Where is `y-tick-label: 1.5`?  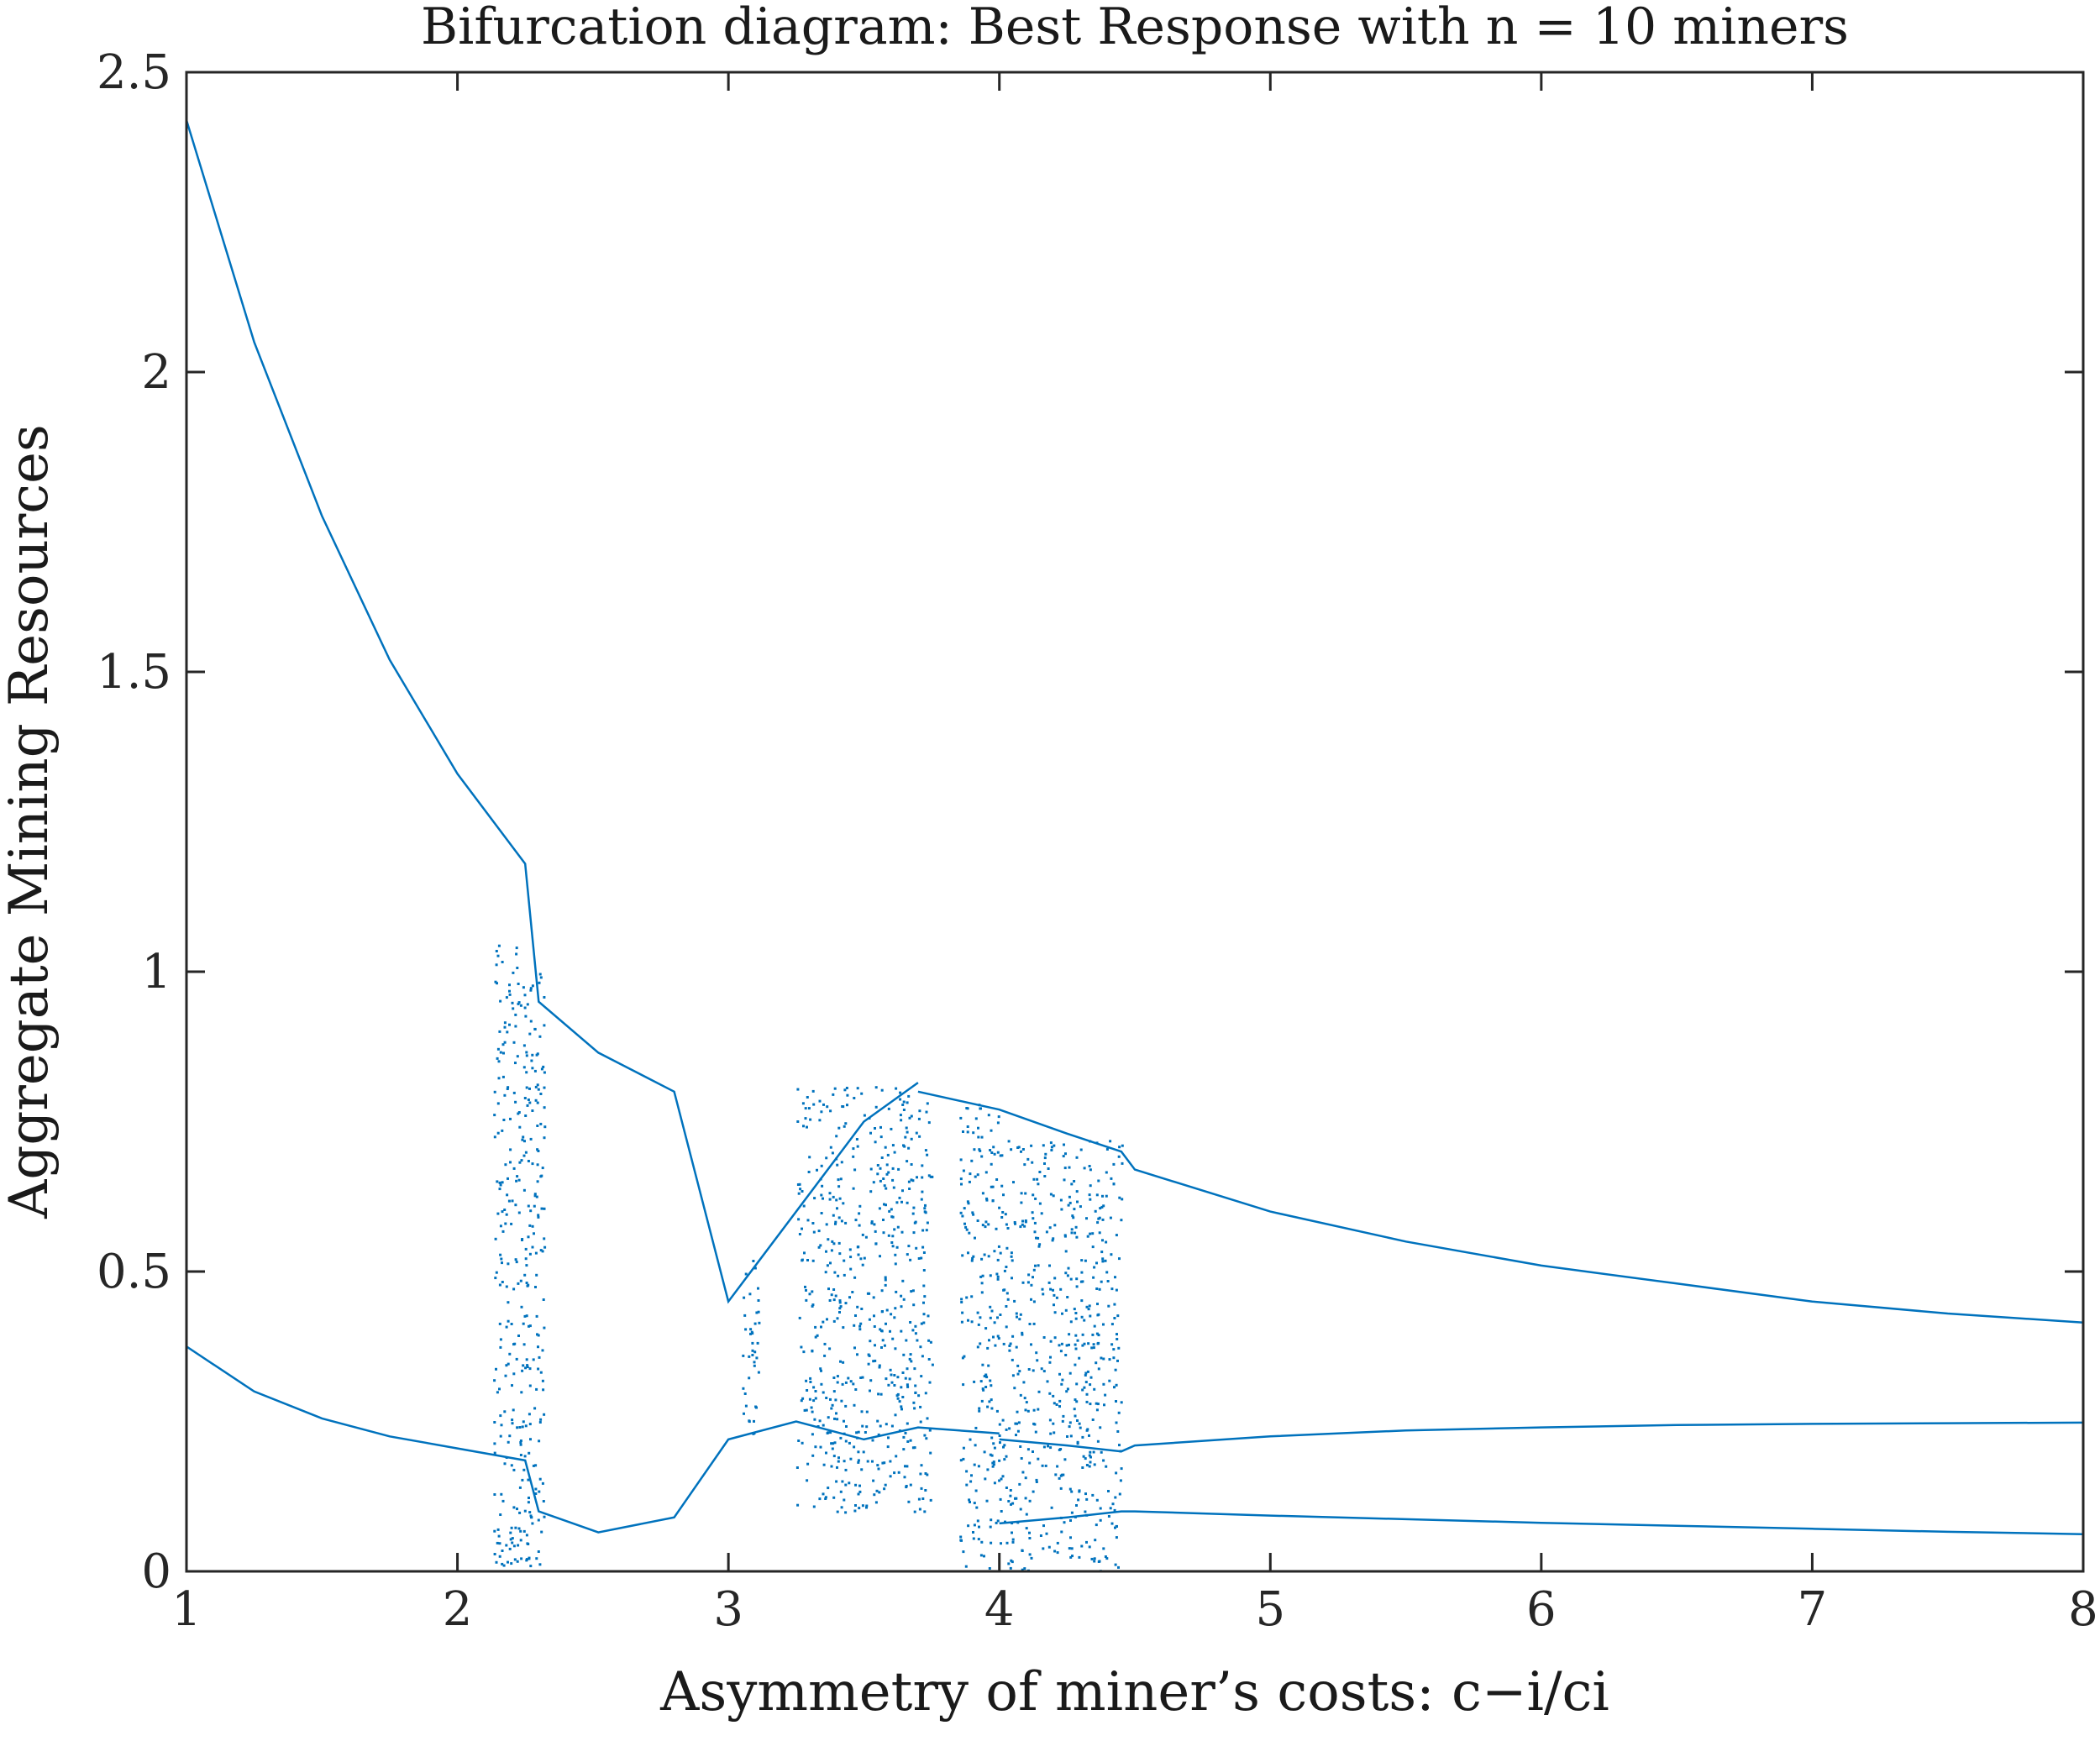 y-tick-label: 1.5 is located at coordinates (134, 672).